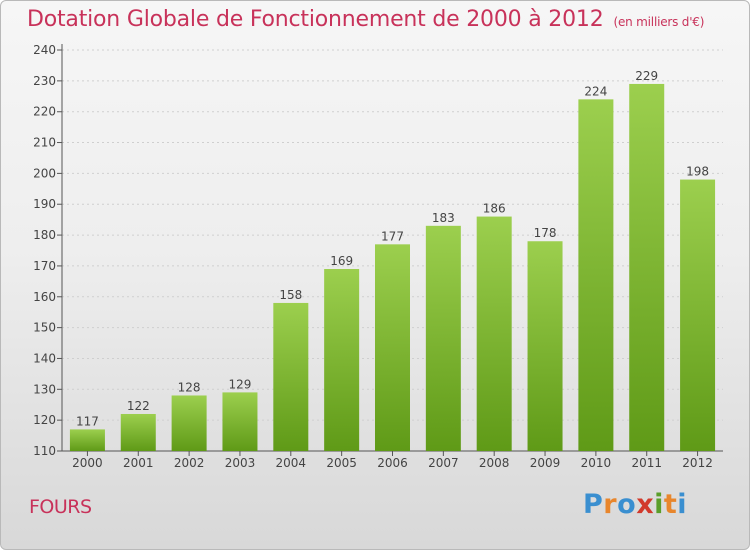  What do you see at coordinates (44, 81) in the screenshot?
I see `y-tick-label: 230` at bounding box center [44, 81].